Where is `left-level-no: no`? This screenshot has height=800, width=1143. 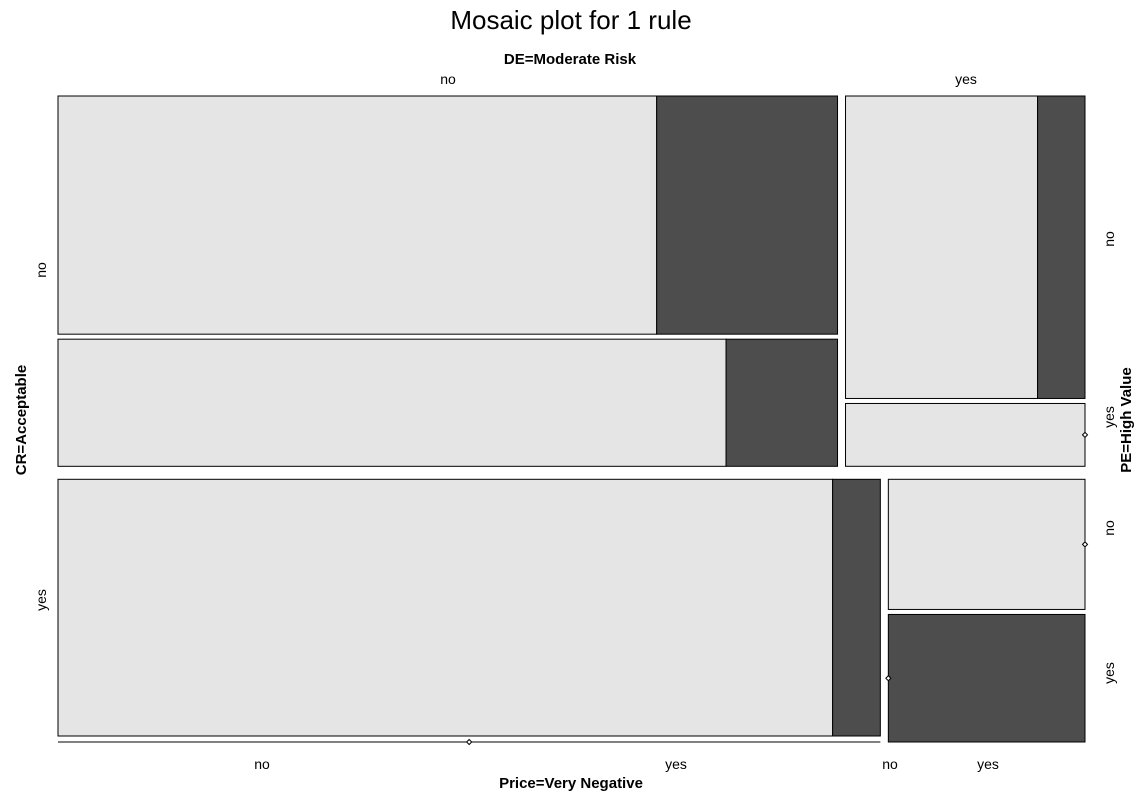
left-level-no: no is located at coordinates (41, 270).